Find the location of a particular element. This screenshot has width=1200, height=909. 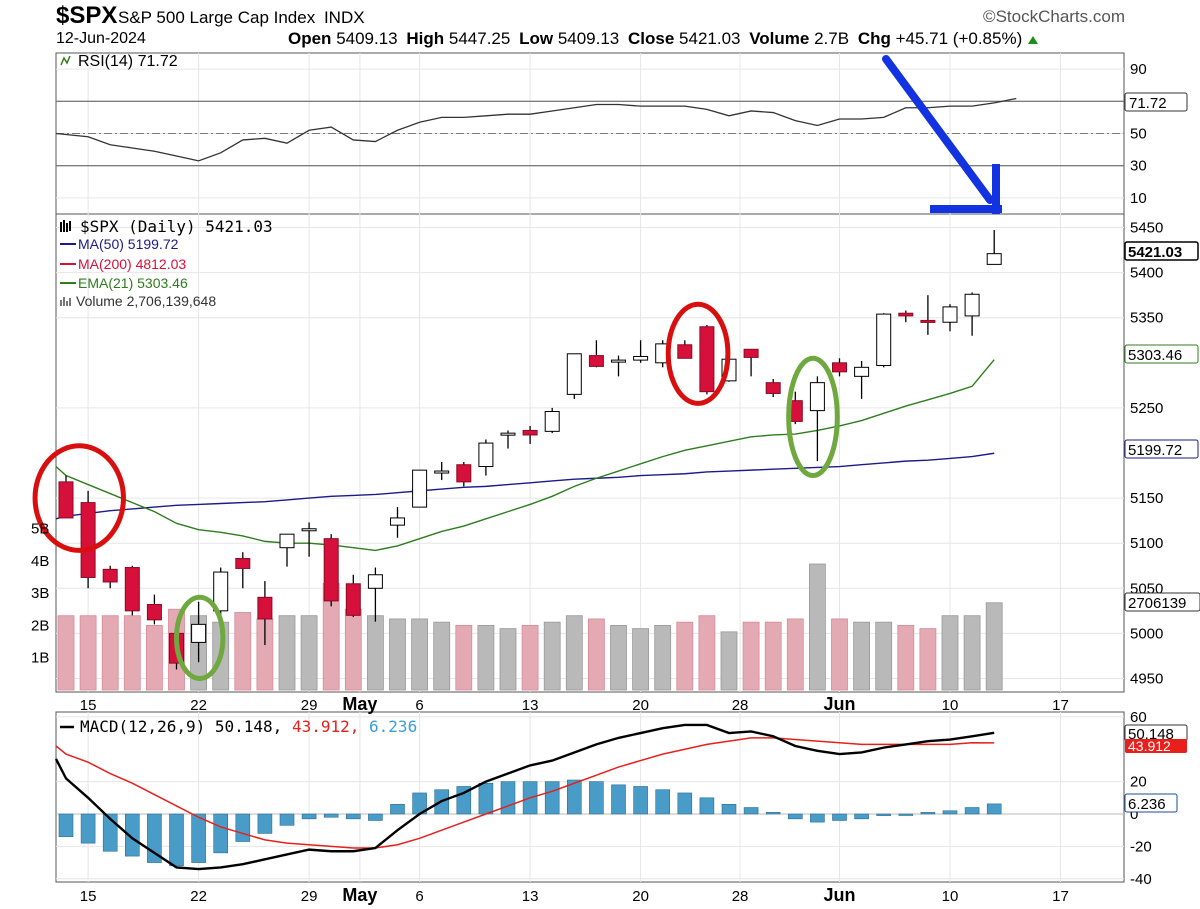

close-tag-box is located at coordinates (1161, 251).